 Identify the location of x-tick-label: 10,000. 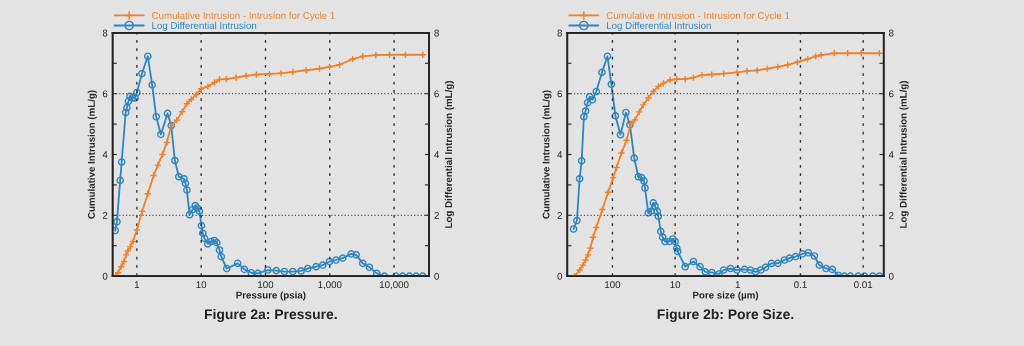
(394, 285).